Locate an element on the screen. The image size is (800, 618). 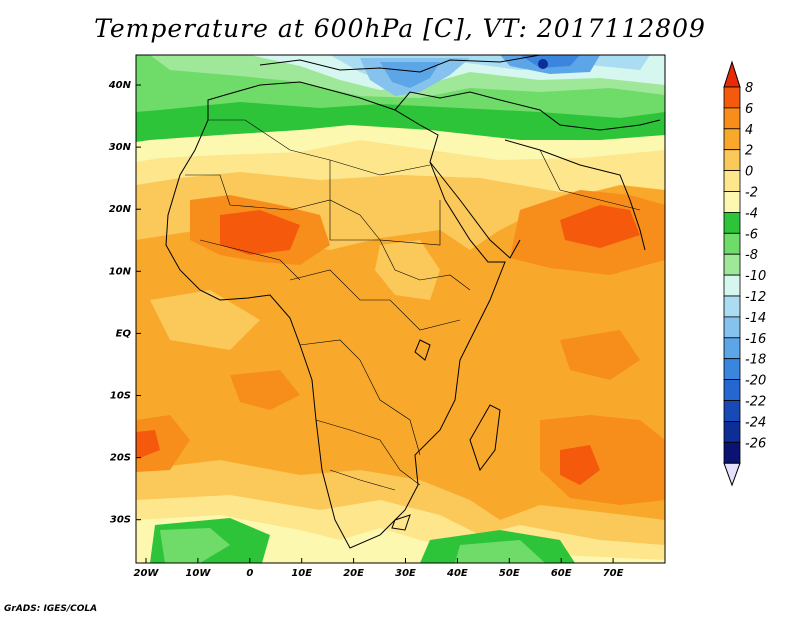
lon-tick-label: 20E is located at coordinates (353, 573).